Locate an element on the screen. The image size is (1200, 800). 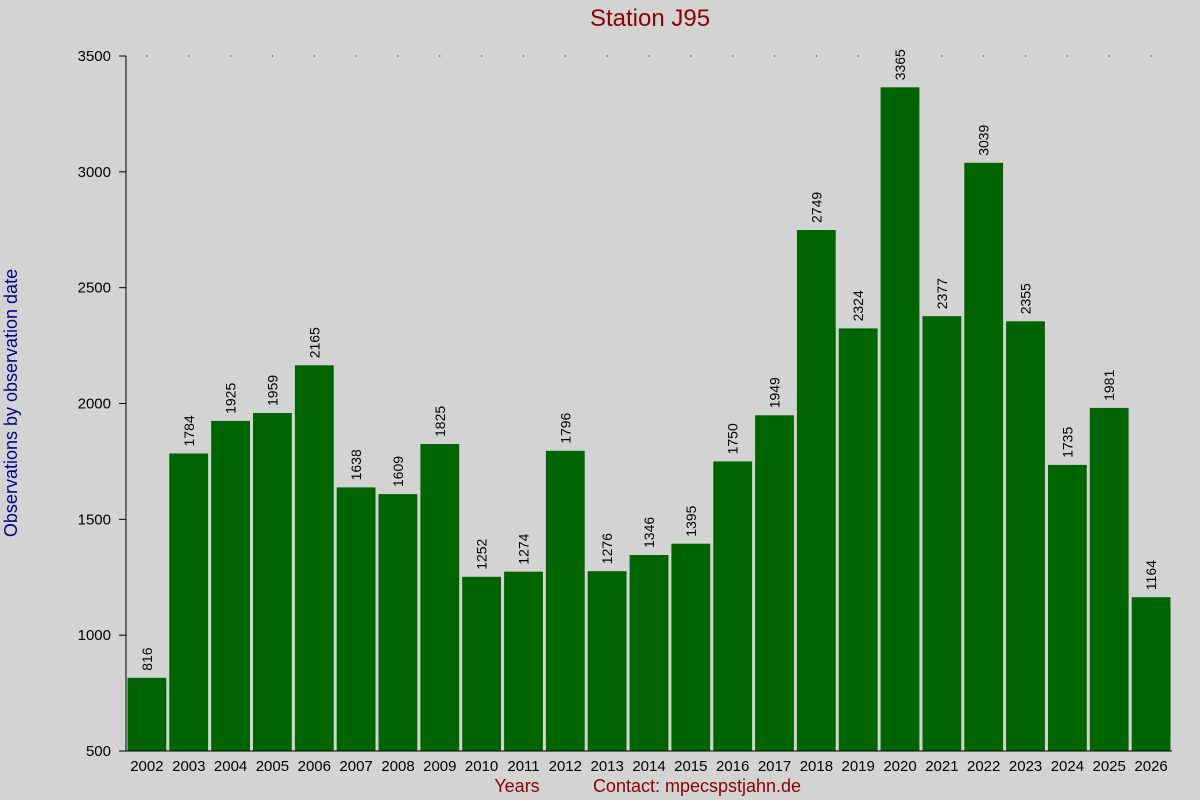
bar-2012 is located at coordinates (565, 600).